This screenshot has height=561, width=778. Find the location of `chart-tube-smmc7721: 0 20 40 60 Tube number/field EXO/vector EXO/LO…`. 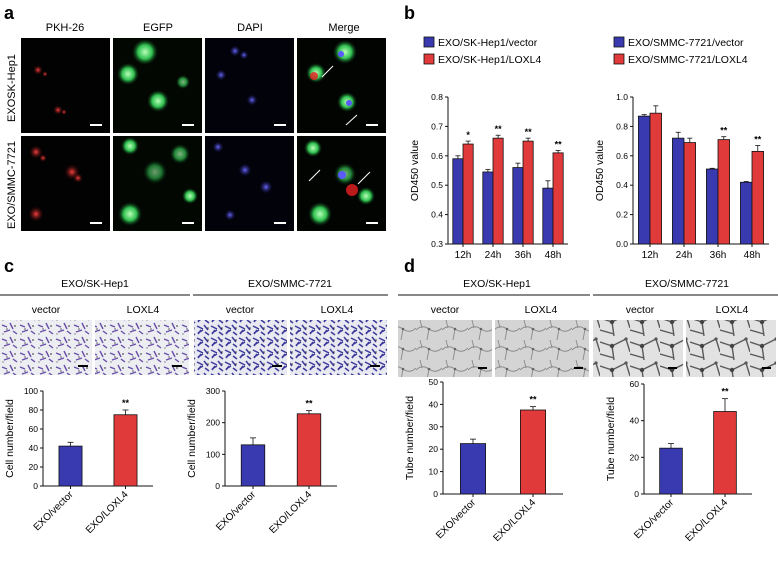

chart-tube-smmc7721: 0 20 40 60 Tube number/field EXO/vector EXO/LO… is located at coordinates (678, 461).